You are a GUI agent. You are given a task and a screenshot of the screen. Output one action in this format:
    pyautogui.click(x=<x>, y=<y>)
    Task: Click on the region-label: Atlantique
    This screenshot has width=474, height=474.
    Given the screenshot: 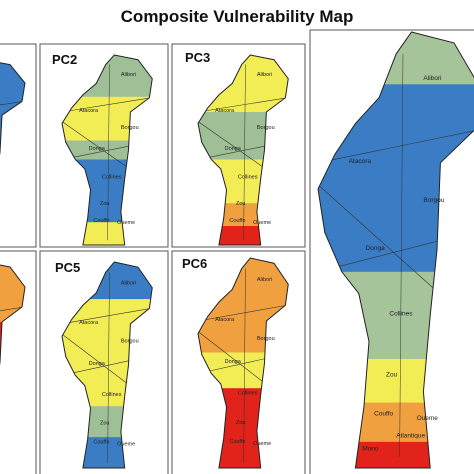 What is the action you would take?
    pyautogui.click(x=410, y=435)
    